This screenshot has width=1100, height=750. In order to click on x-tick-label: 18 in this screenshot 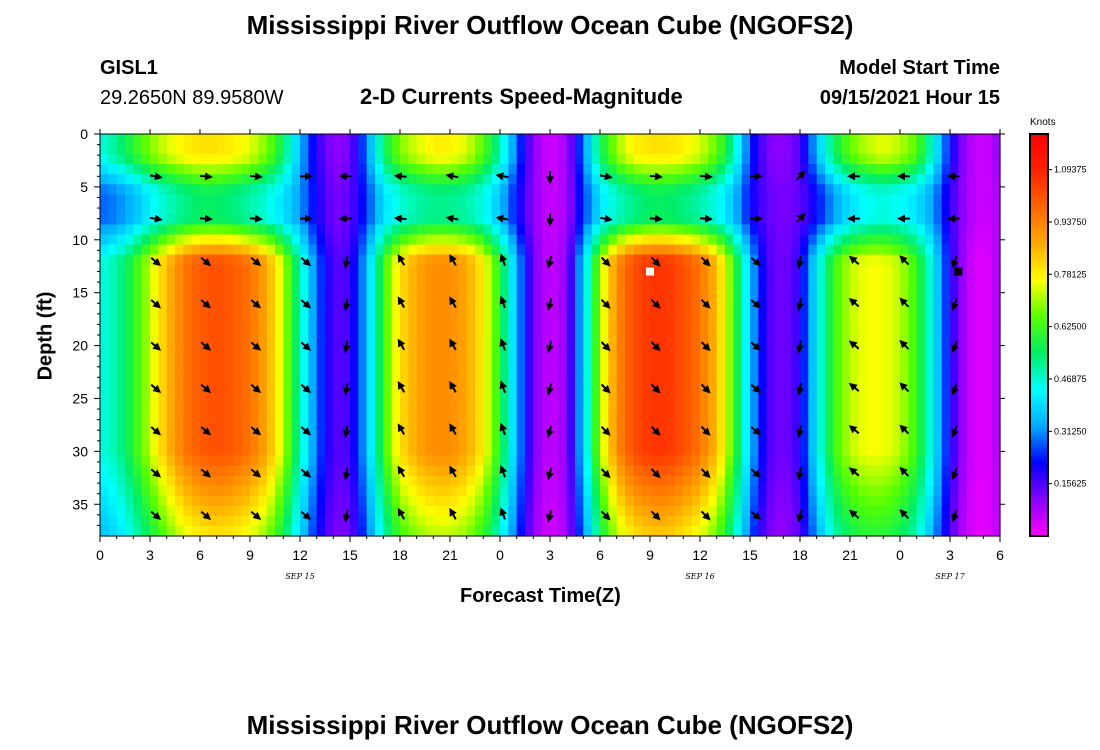, I will do `click(800, 555)`.